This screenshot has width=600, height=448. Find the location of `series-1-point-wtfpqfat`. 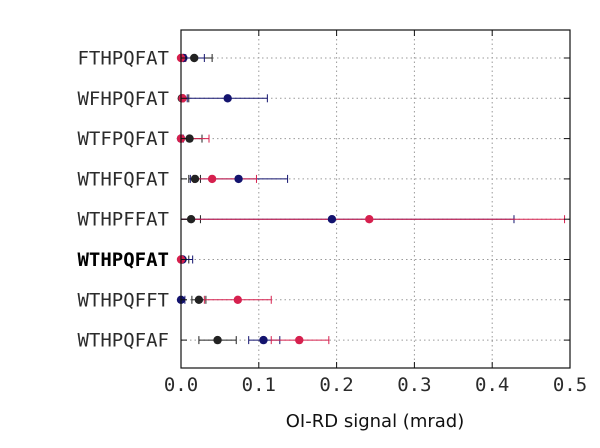

series-1-point-wtfpqfat is located at coordinates (189, 138).